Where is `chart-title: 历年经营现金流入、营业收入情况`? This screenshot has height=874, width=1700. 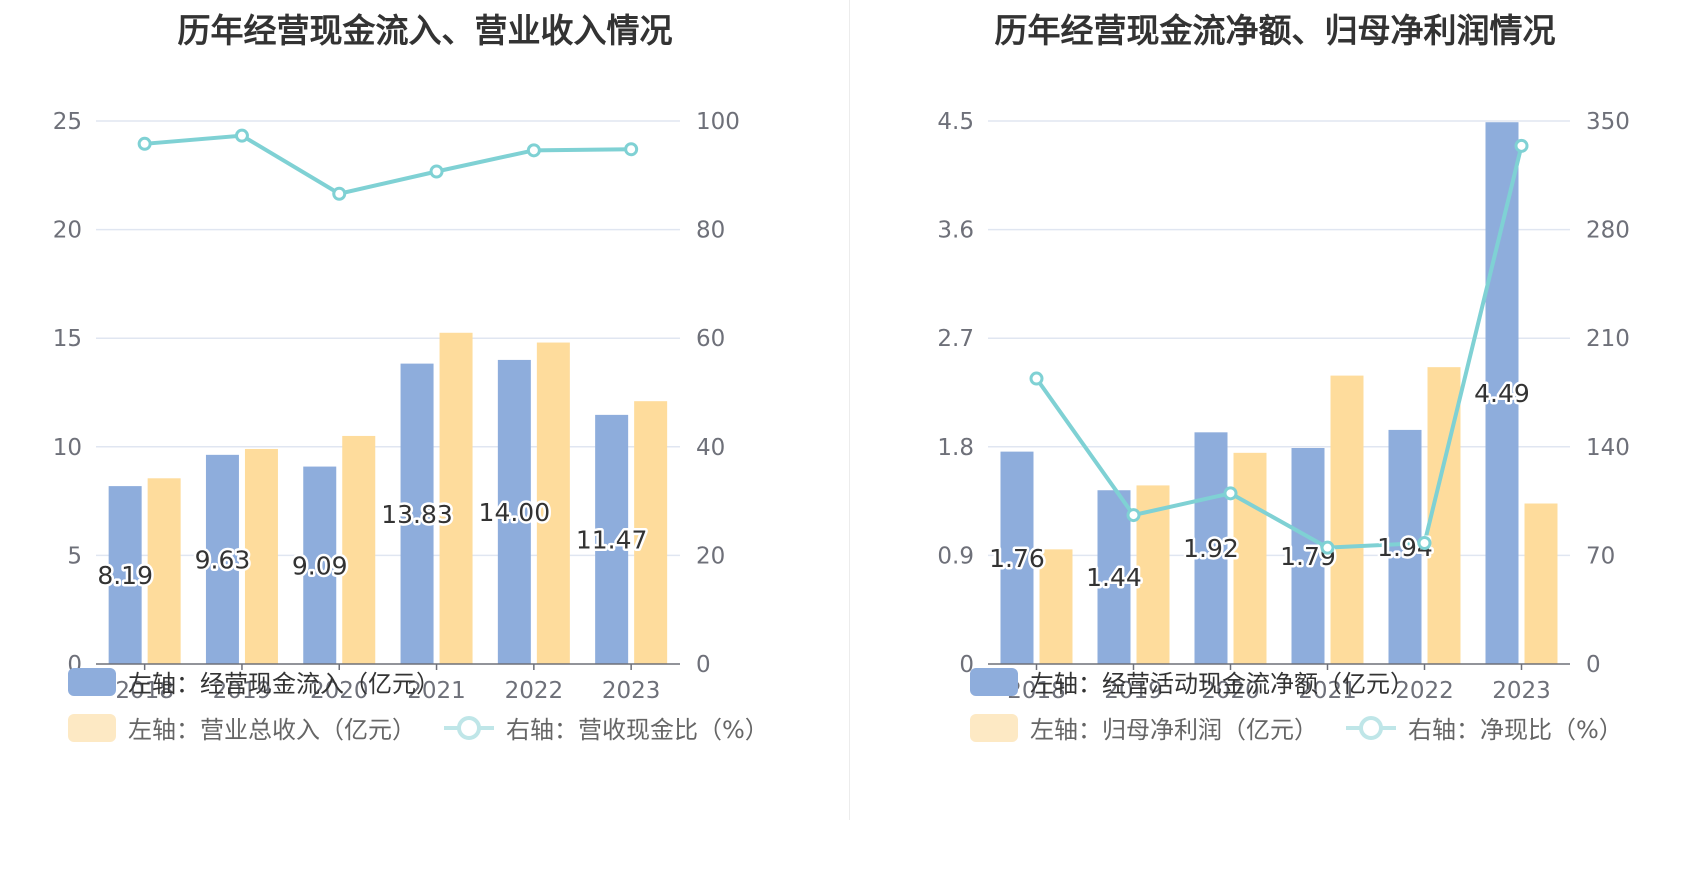
chart-title: 历年经营现金流入、营业收入情况 is located at coordinates (425, 30).